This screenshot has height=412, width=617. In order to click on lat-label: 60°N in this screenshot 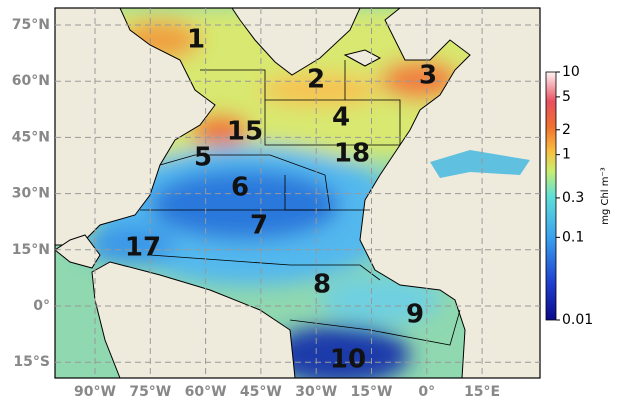, I will do `click(31, 81)`.